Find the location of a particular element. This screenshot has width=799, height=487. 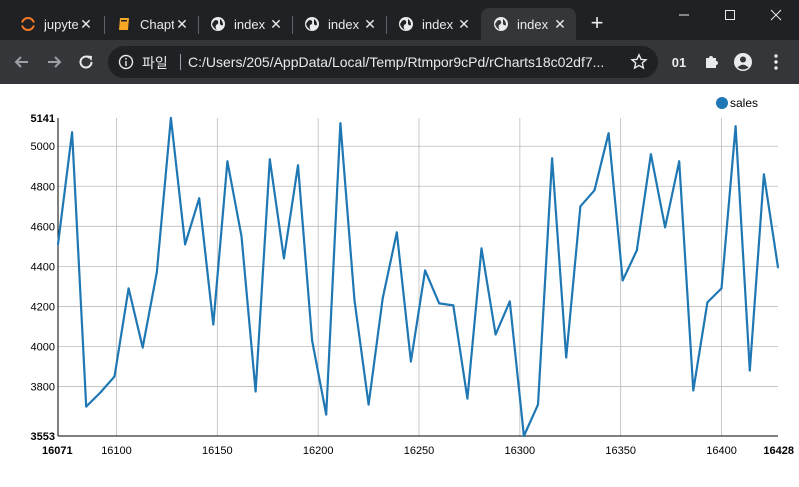

profile-button is located at coordinates (743, 62).